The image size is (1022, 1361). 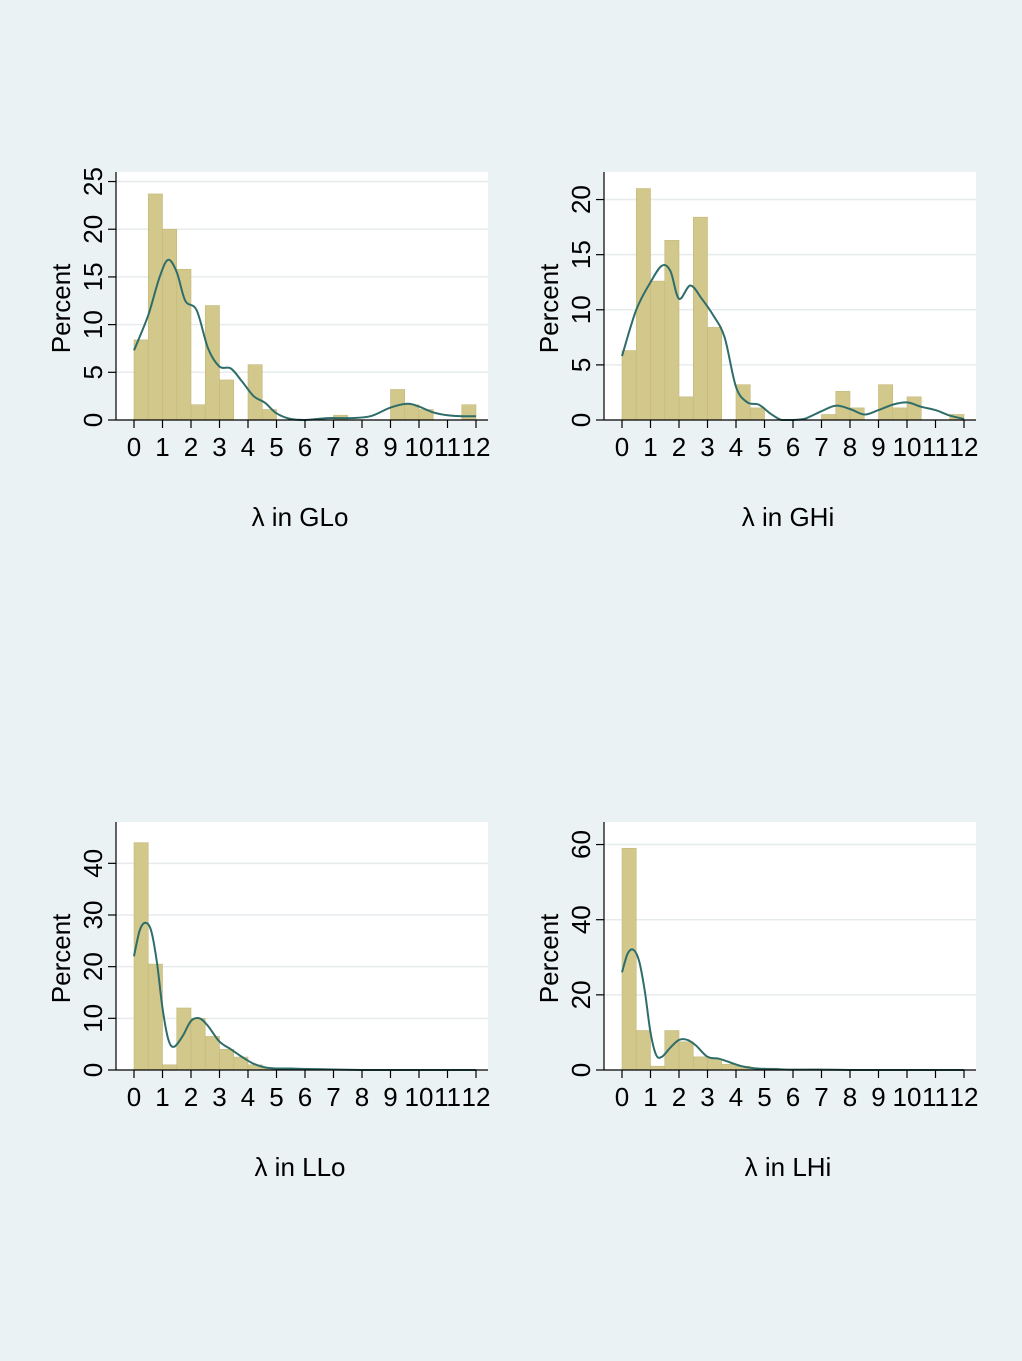 I want to click on y-tick-label: 5, so click(x=581, y=365).